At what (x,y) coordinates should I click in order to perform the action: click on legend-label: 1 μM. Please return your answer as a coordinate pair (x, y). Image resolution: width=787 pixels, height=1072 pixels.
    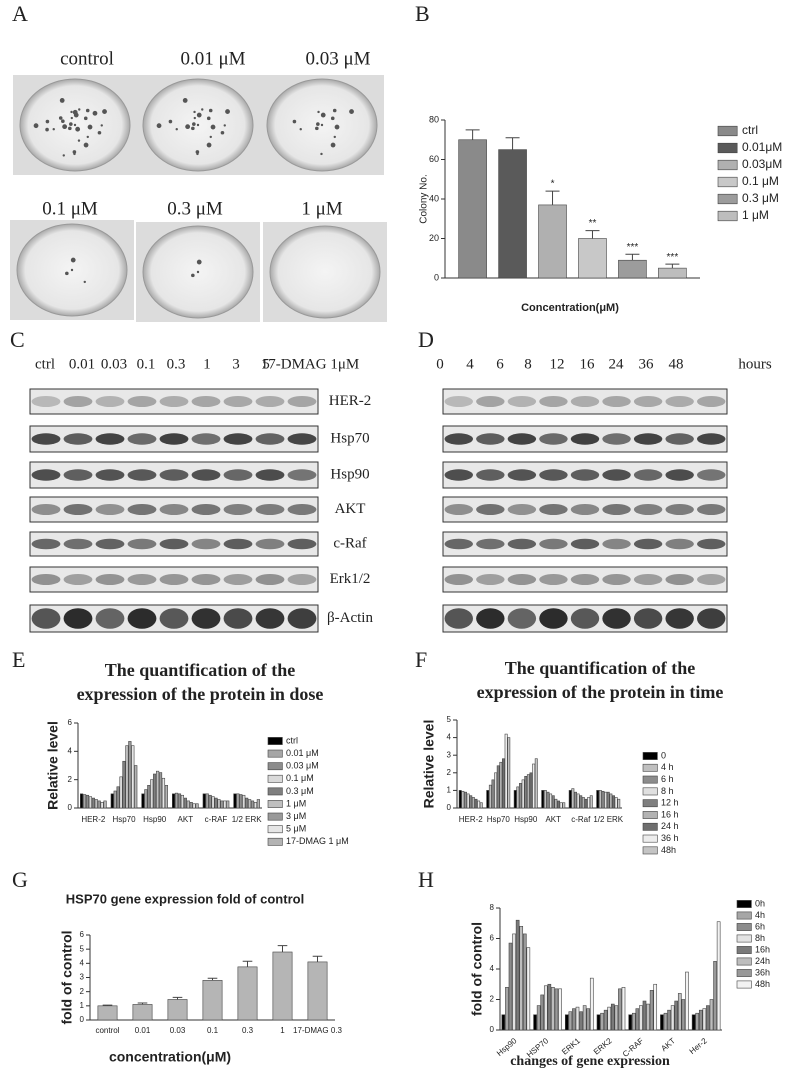
    Looking at the image, I should click on (296, 803).